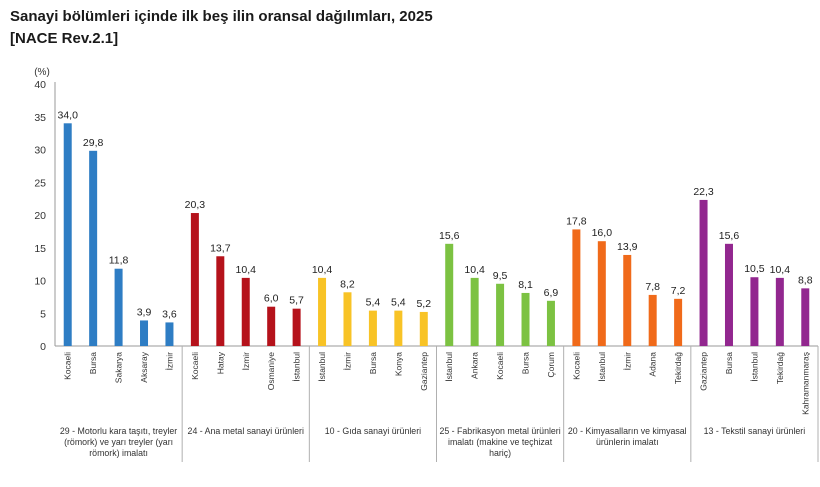 The image size is (820, 487). I want to click on y-axis-label: (%), so click(42, 72).